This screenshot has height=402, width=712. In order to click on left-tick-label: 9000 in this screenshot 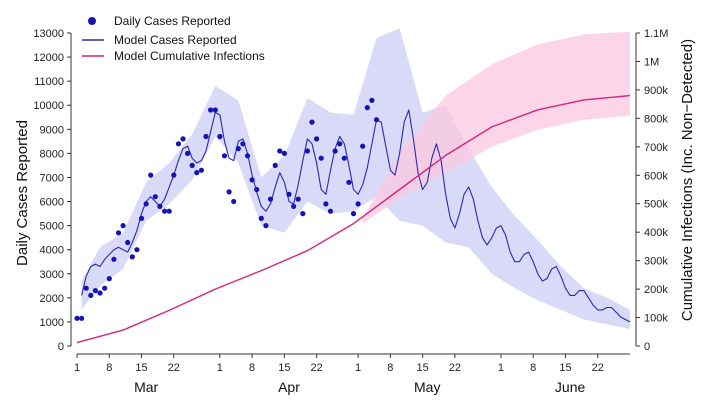, I will do `click(52, 130)`.